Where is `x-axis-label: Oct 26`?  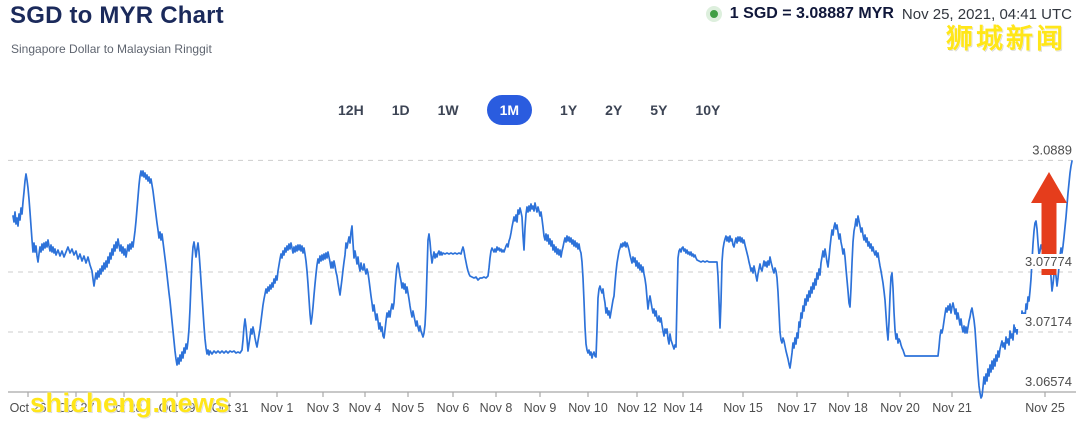
x-axis-label: Oct 26 is located at coordinates (28, 408).